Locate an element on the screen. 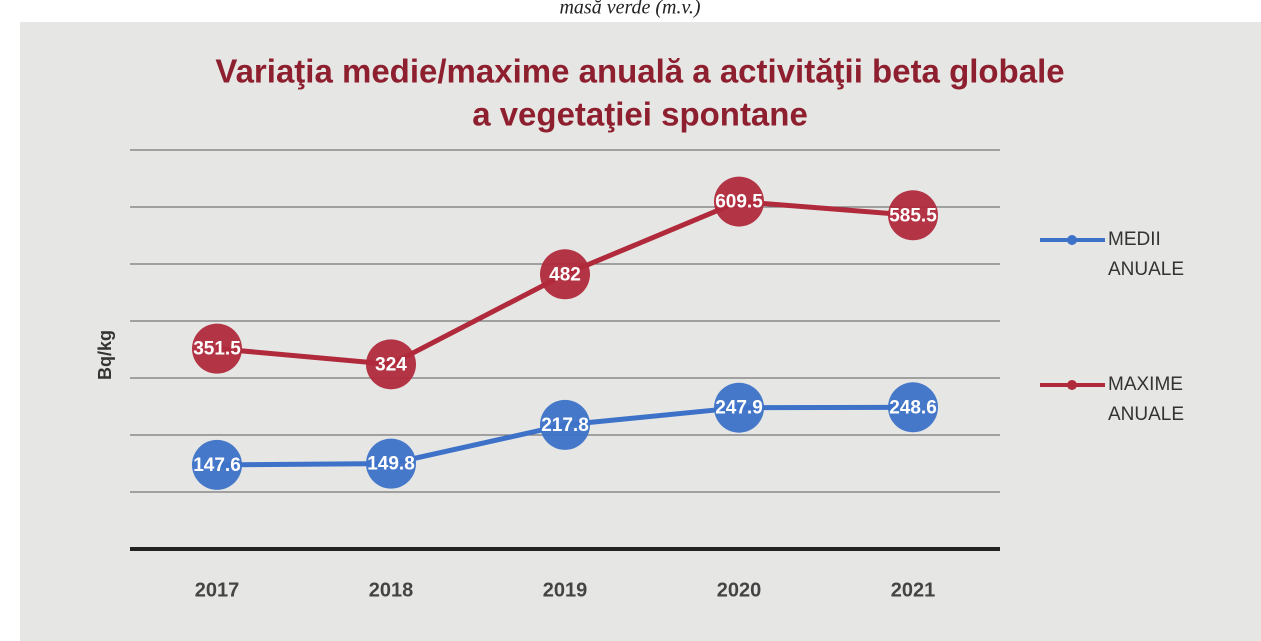  data-label: 149.8 is located at coordinates (391, 464).